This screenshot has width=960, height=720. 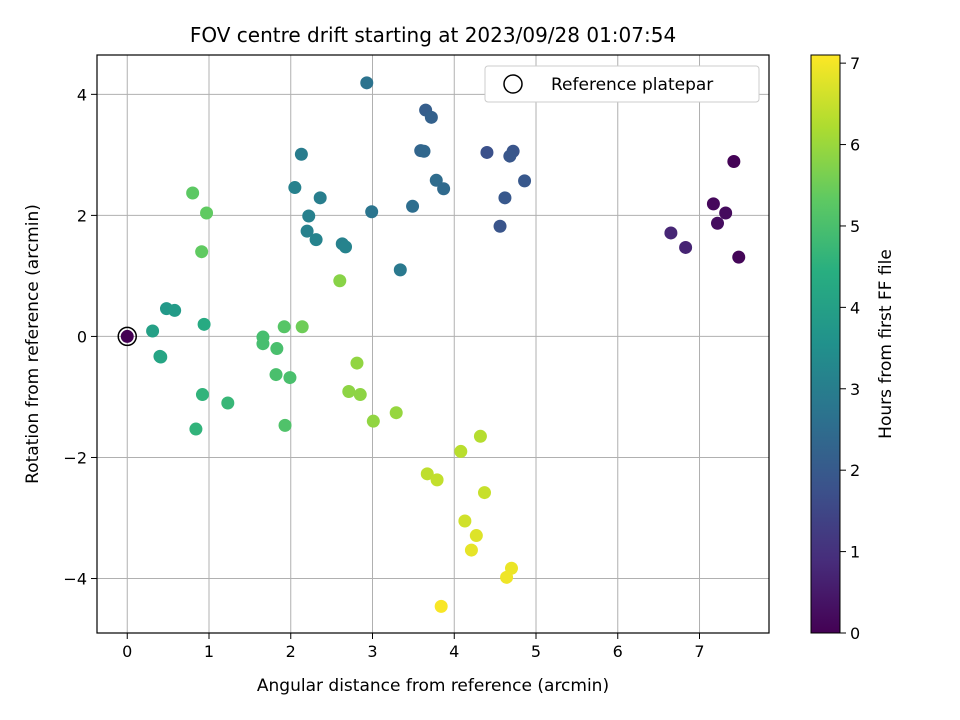 What do you see at coordinates (82, 94) in the screenshot?
I see `y-tick-label: 4` at bounding box center [82, 94].